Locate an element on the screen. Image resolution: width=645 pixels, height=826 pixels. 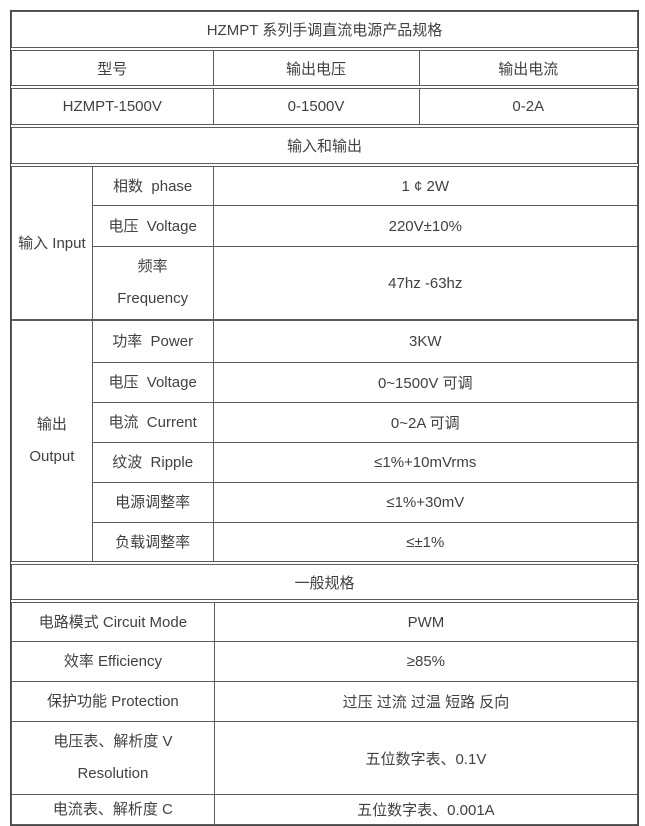
row-value: ≤±1% is located at coordinates (425, 542).